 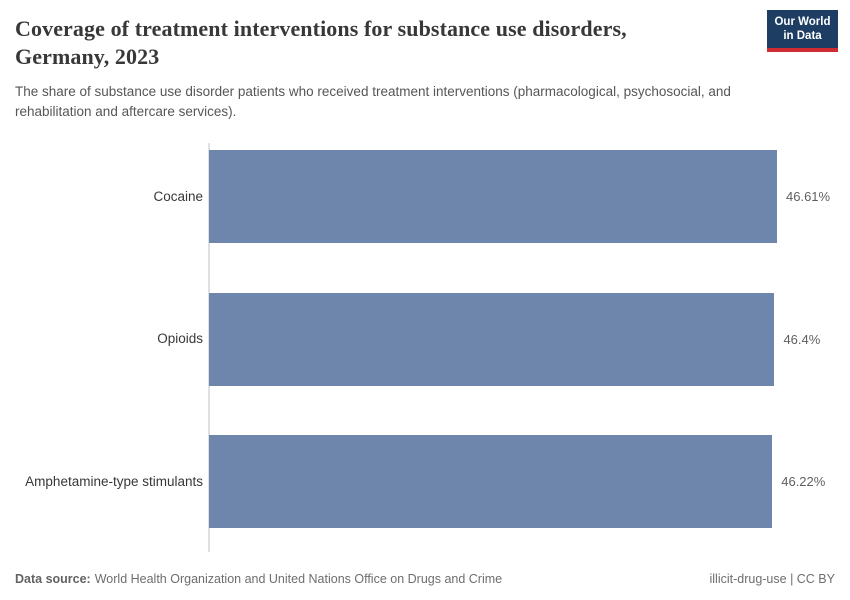 What do you see at coordinates (178, 196) in the screenshot?
I see `category-label: Cocaine` at bounding box center [178, 196].